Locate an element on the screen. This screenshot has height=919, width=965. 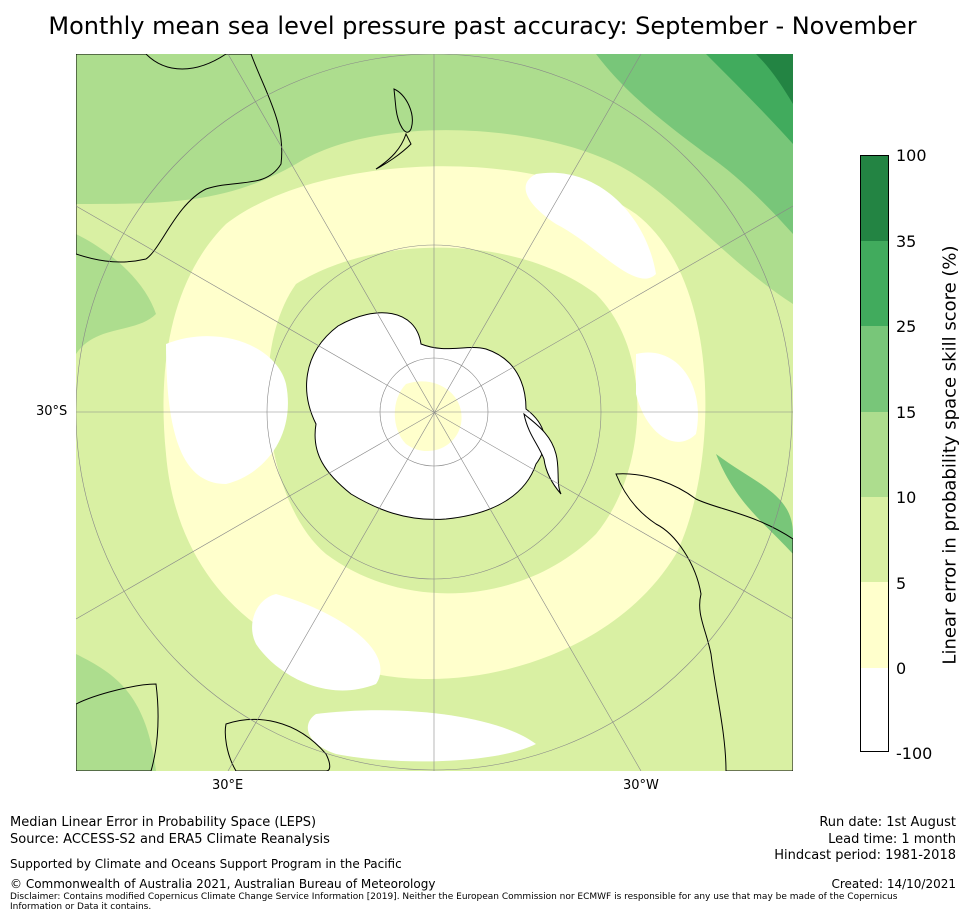
lead-time: Lead time: 1 month is located at coordinates (892, 839).